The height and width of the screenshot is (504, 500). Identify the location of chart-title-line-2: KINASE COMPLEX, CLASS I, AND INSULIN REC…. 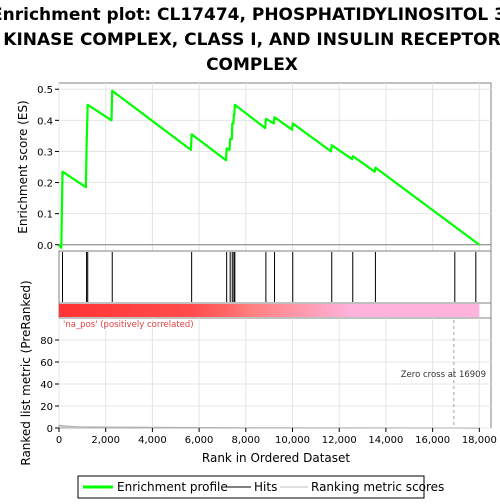
(251, 40).